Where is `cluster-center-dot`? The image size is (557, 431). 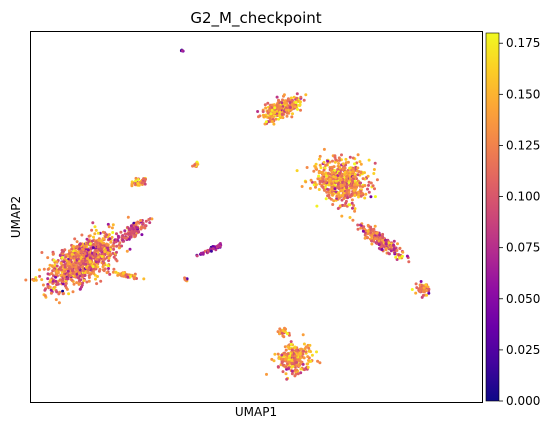
cluster-center-dot is located at coordinates (186, 279).